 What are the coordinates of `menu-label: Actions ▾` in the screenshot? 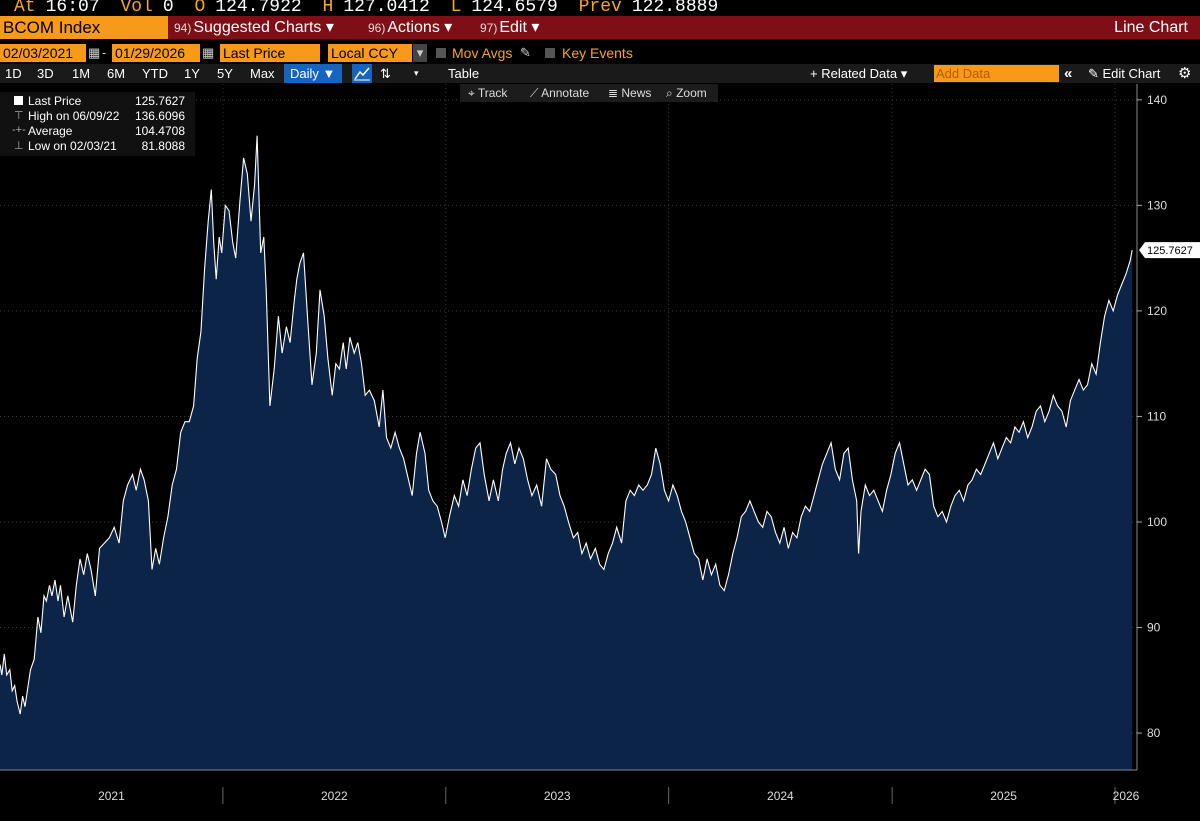 It's located at (420, 27).